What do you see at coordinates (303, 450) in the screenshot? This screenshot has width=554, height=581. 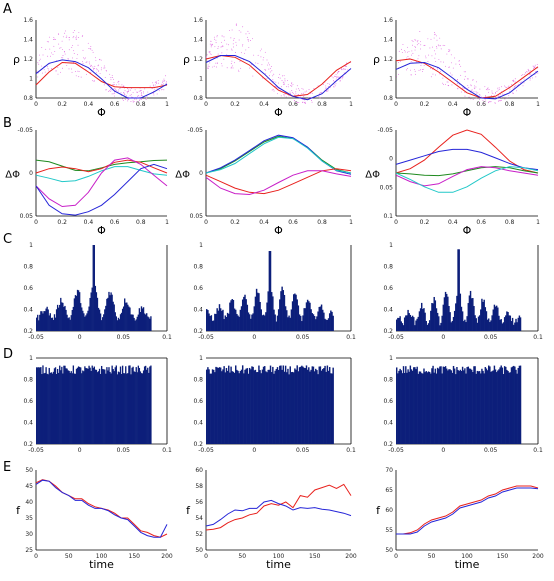 I see `x-tick-label: 0.05` at bounding box center [303, 450].